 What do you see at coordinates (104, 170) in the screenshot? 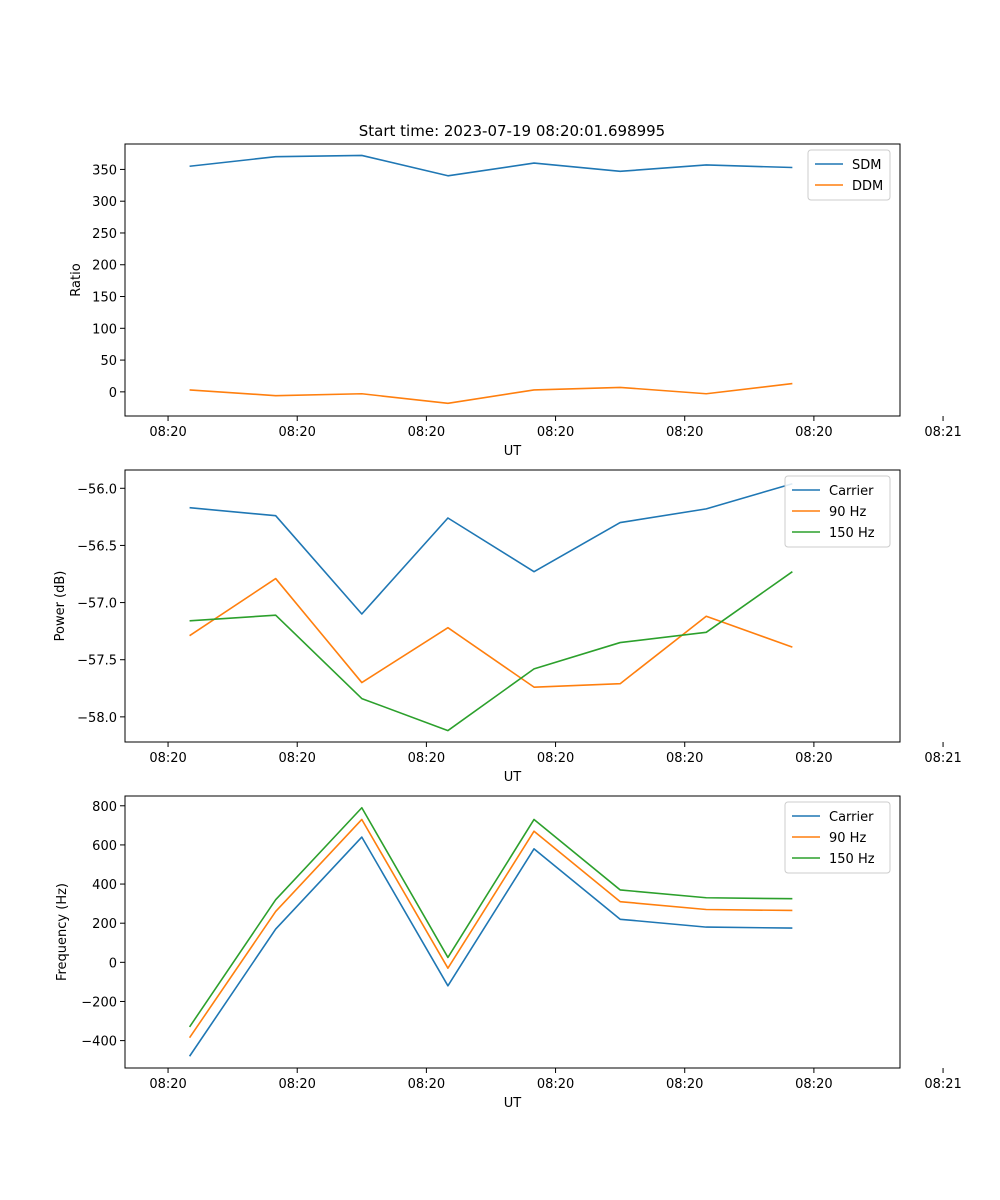
I see `y-tick-label: 350` at bounding box center [104, 170].